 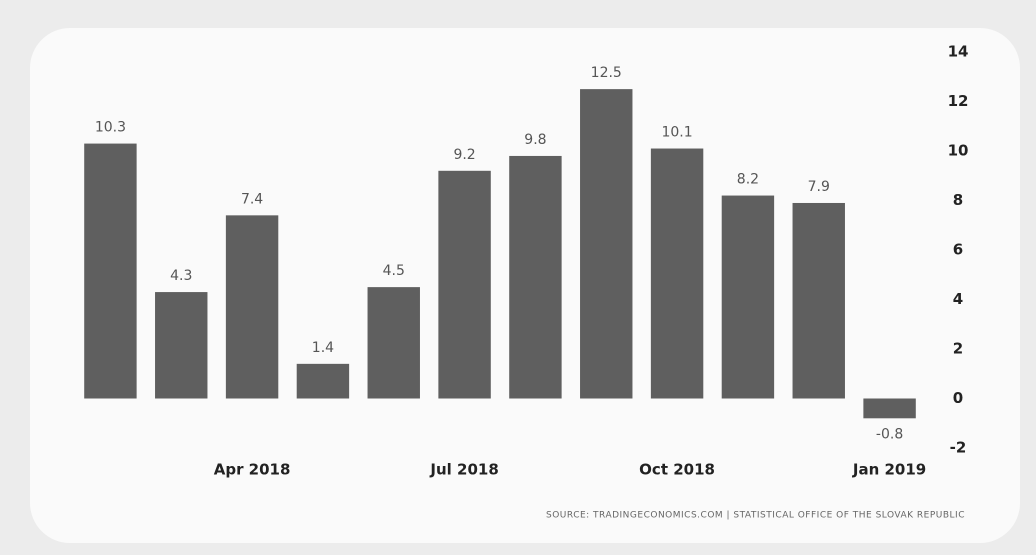 What do you see at coordinates (181, 276) in the screenshot?
I see `value-label: 4.3` at bounding box center [181, 276].